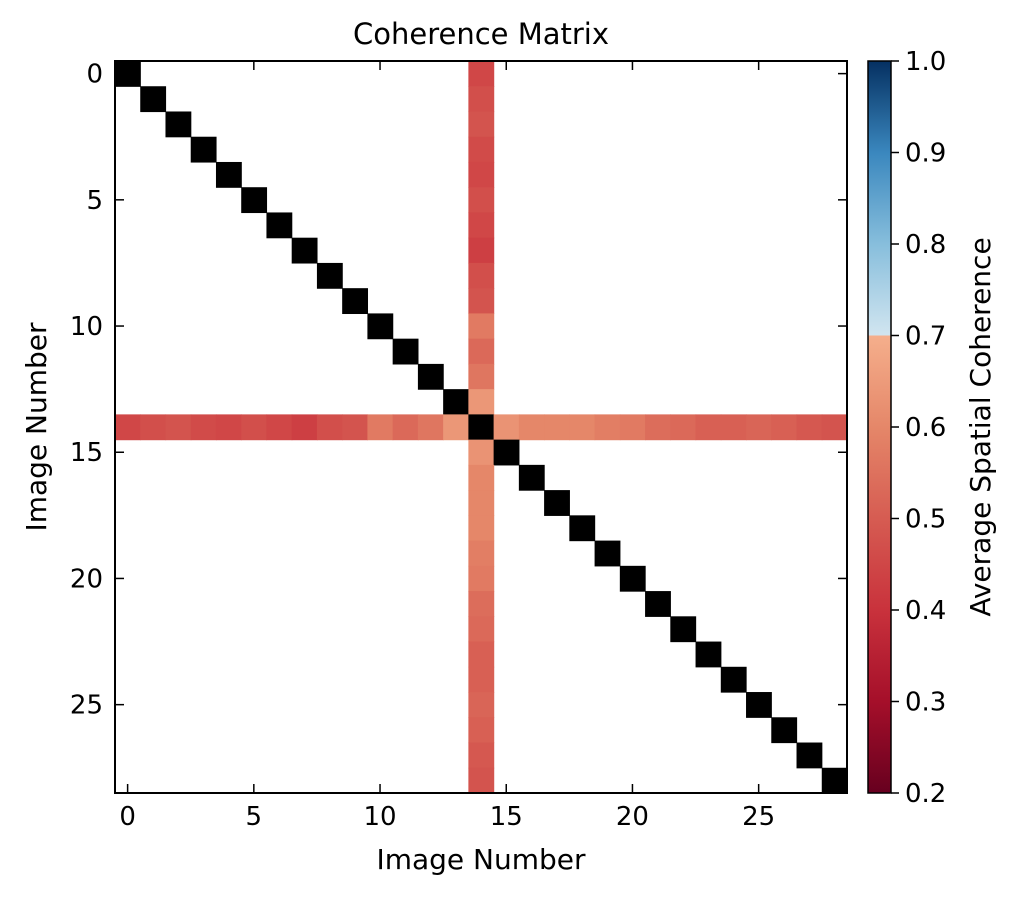  Describe the element at coordinates (86, 579) in the screenshot. I see `y-tick-label-20: 20` at that location.